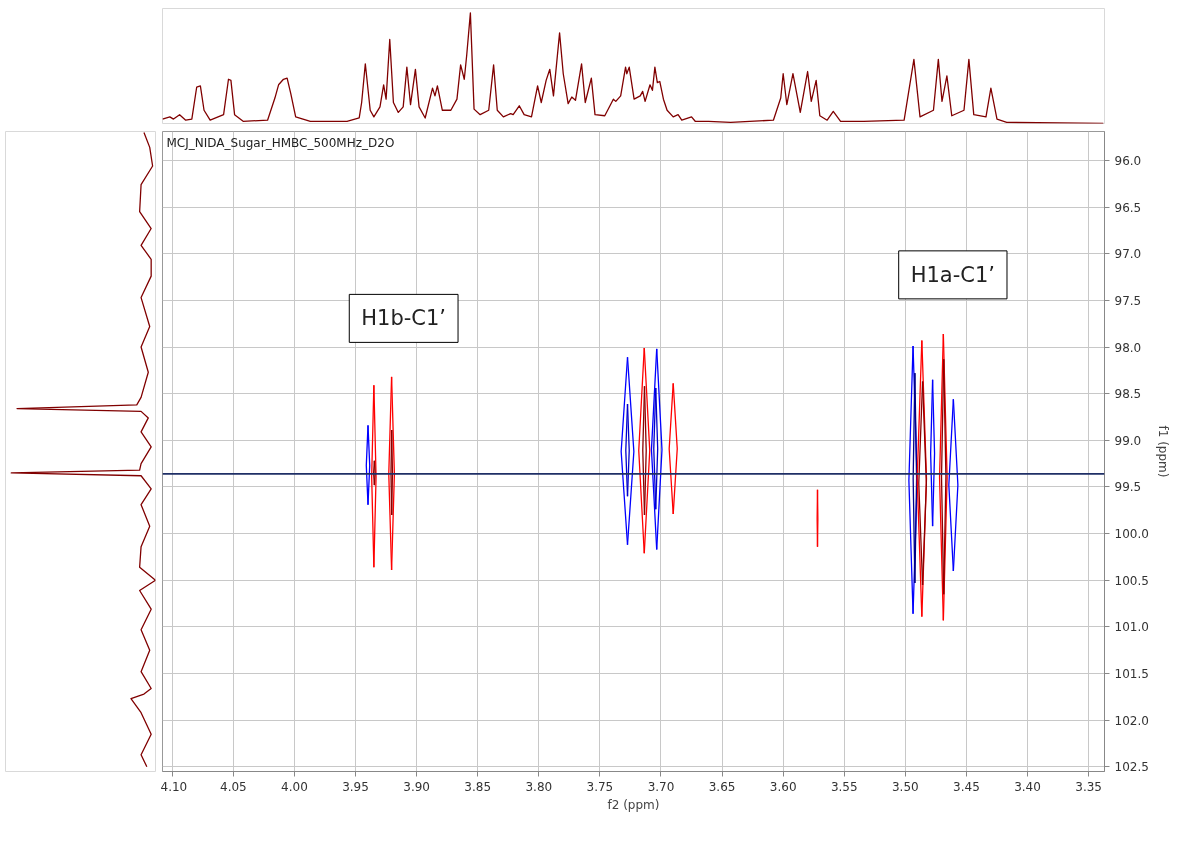  I want to click on x-tick-label: 4.10, so click(174, 786).